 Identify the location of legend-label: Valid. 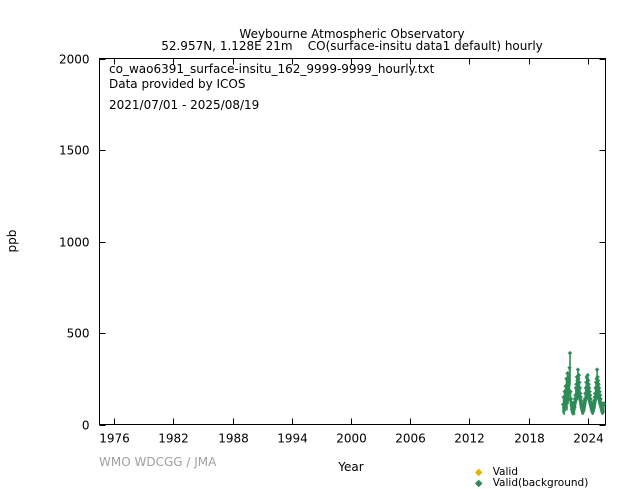
(505, 472).